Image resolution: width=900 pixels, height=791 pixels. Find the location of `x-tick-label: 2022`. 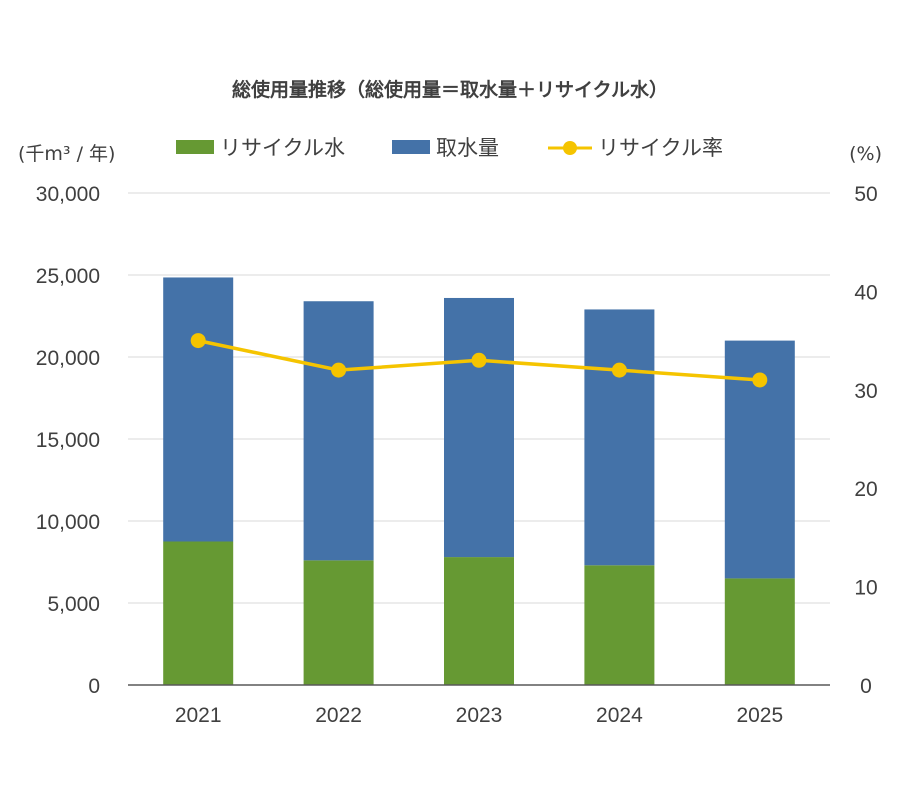

x-tick-label: 2022 is located at coordinates (338, 715).